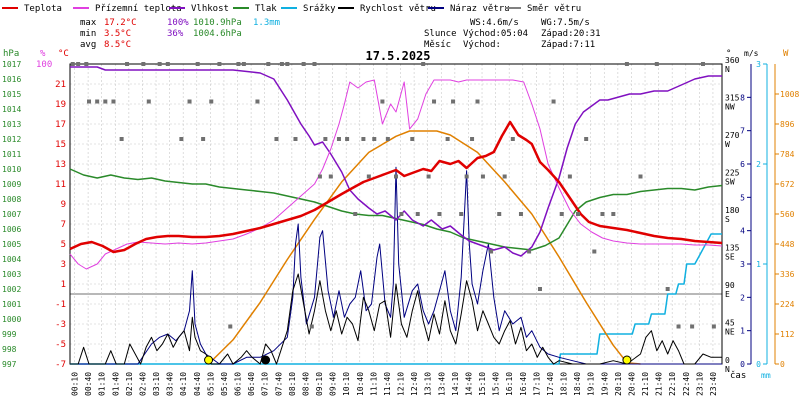 The height and width of the screenshot is (404, 800). I want to click on legend-label-teplota: Teplota, so click(43, 9).